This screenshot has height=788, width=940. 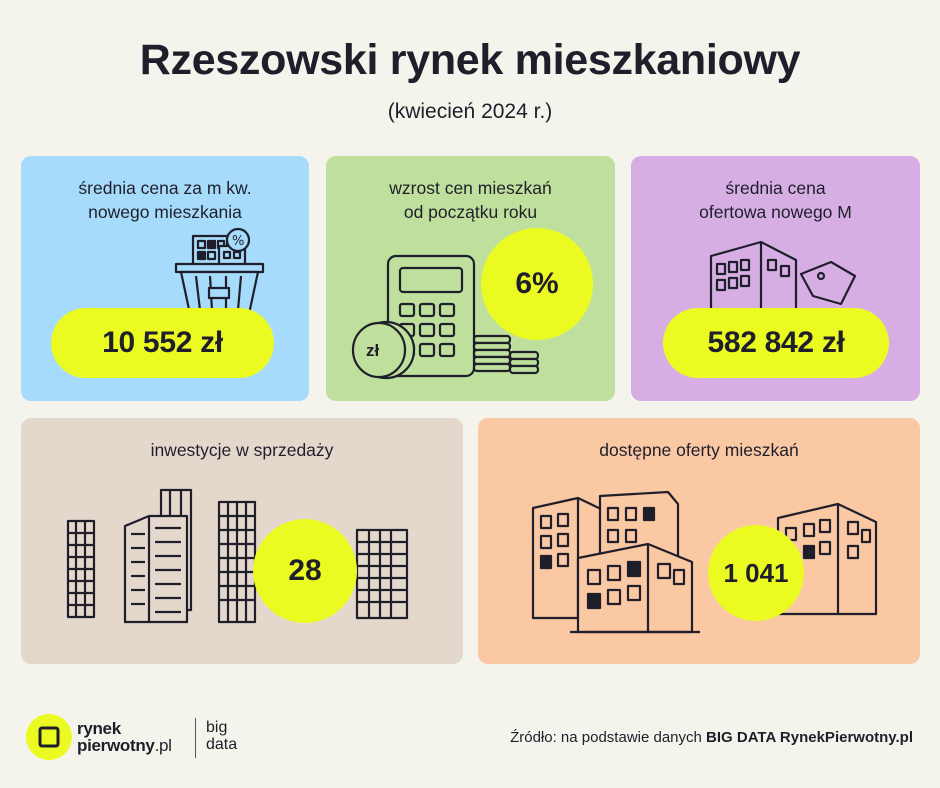 I want to click on logo-line2-suffix: .pl, so click(x=163, y=745).